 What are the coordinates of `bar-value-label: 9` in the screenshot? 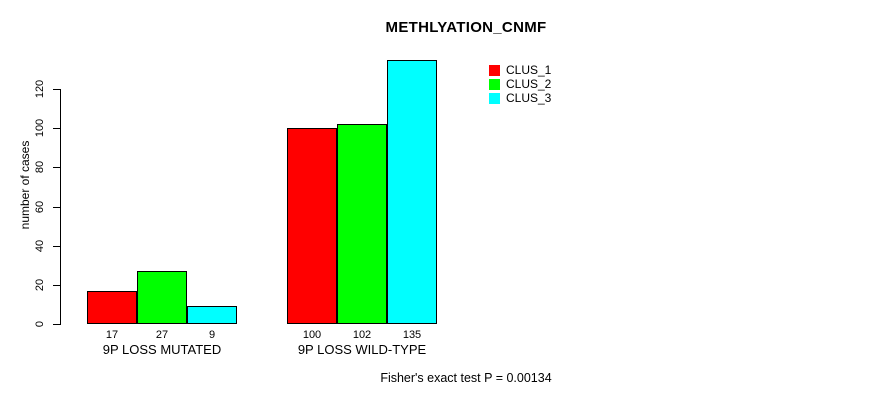 It's located at (212, 335).